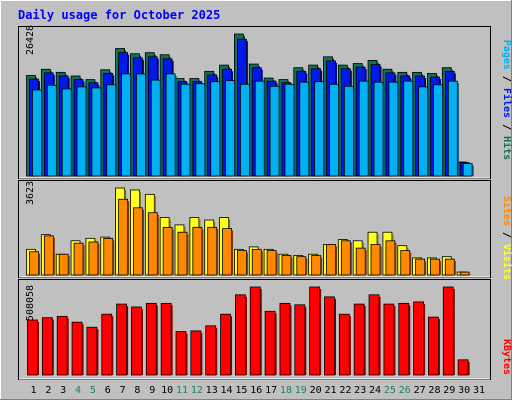  What do you see at coordinates (197, 390) in the screenshot?
I see `day-label-12: 12` at bounding box center [197, 390].